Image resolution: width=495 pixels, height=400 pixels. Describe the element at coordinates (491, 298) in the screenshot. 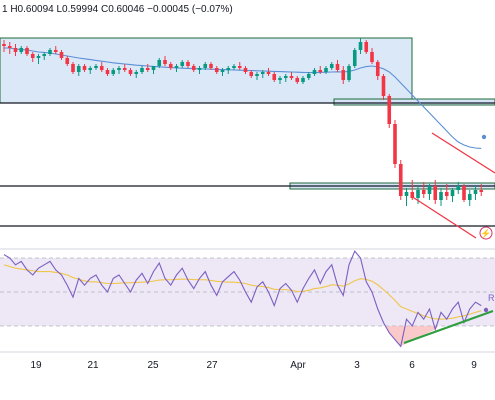

I see `rsi-tag: R` at that location.